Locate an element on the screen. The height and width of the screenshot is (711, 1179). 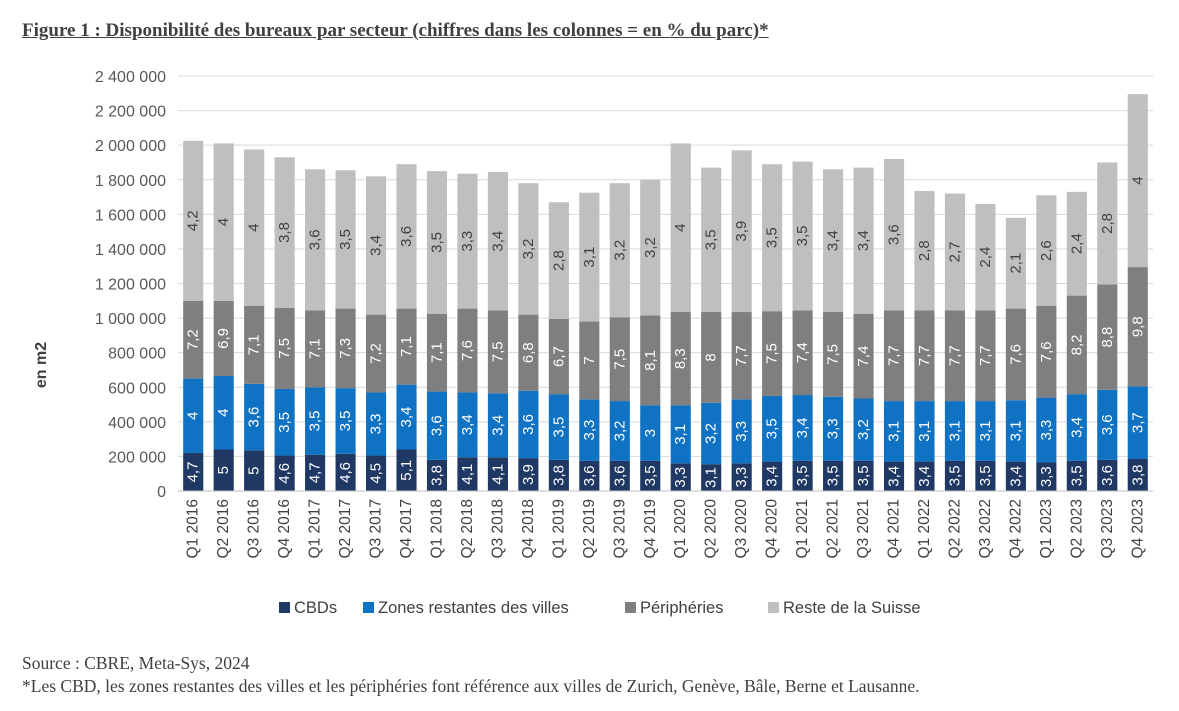
data-label: 8,3 is located at coordinates (680, 358).